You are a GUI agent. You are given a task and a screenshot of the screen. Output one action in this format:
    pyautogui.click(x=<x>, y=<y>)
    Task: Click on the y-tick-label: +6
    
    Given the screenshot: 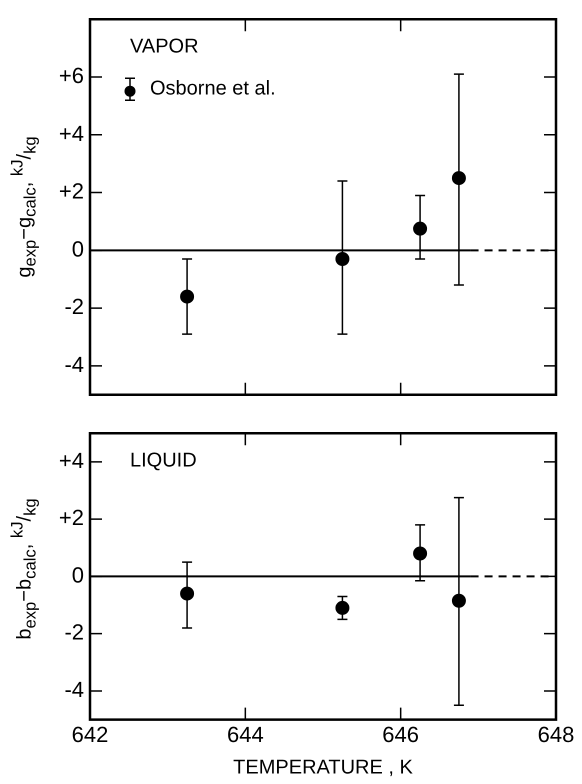 What is the action you would take?
    pyautogui.click(x=71, y=75)
    